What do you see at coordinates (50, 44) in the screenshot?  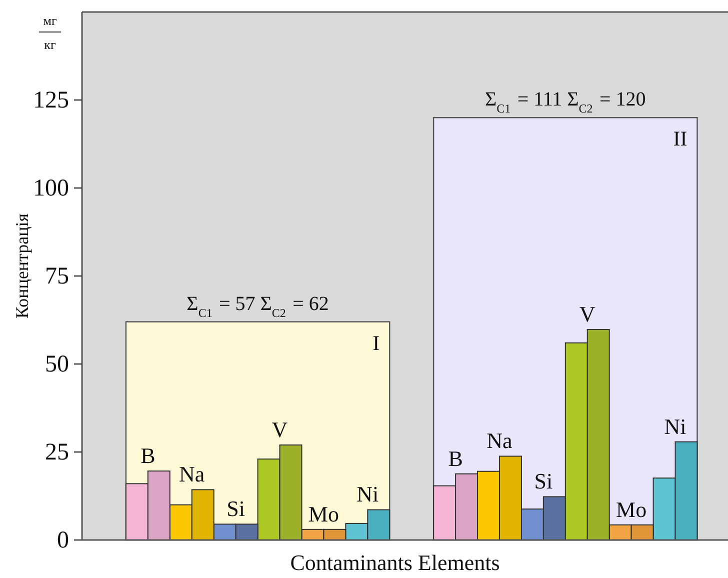 I see `text: кг` at bounding box center [50, 44].